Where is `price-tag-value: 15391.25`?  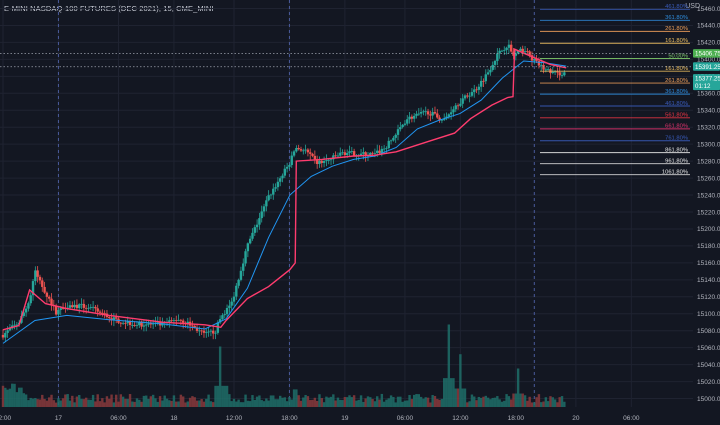
price-tag-value: 15391.25 is located at coordinates (707, 67).